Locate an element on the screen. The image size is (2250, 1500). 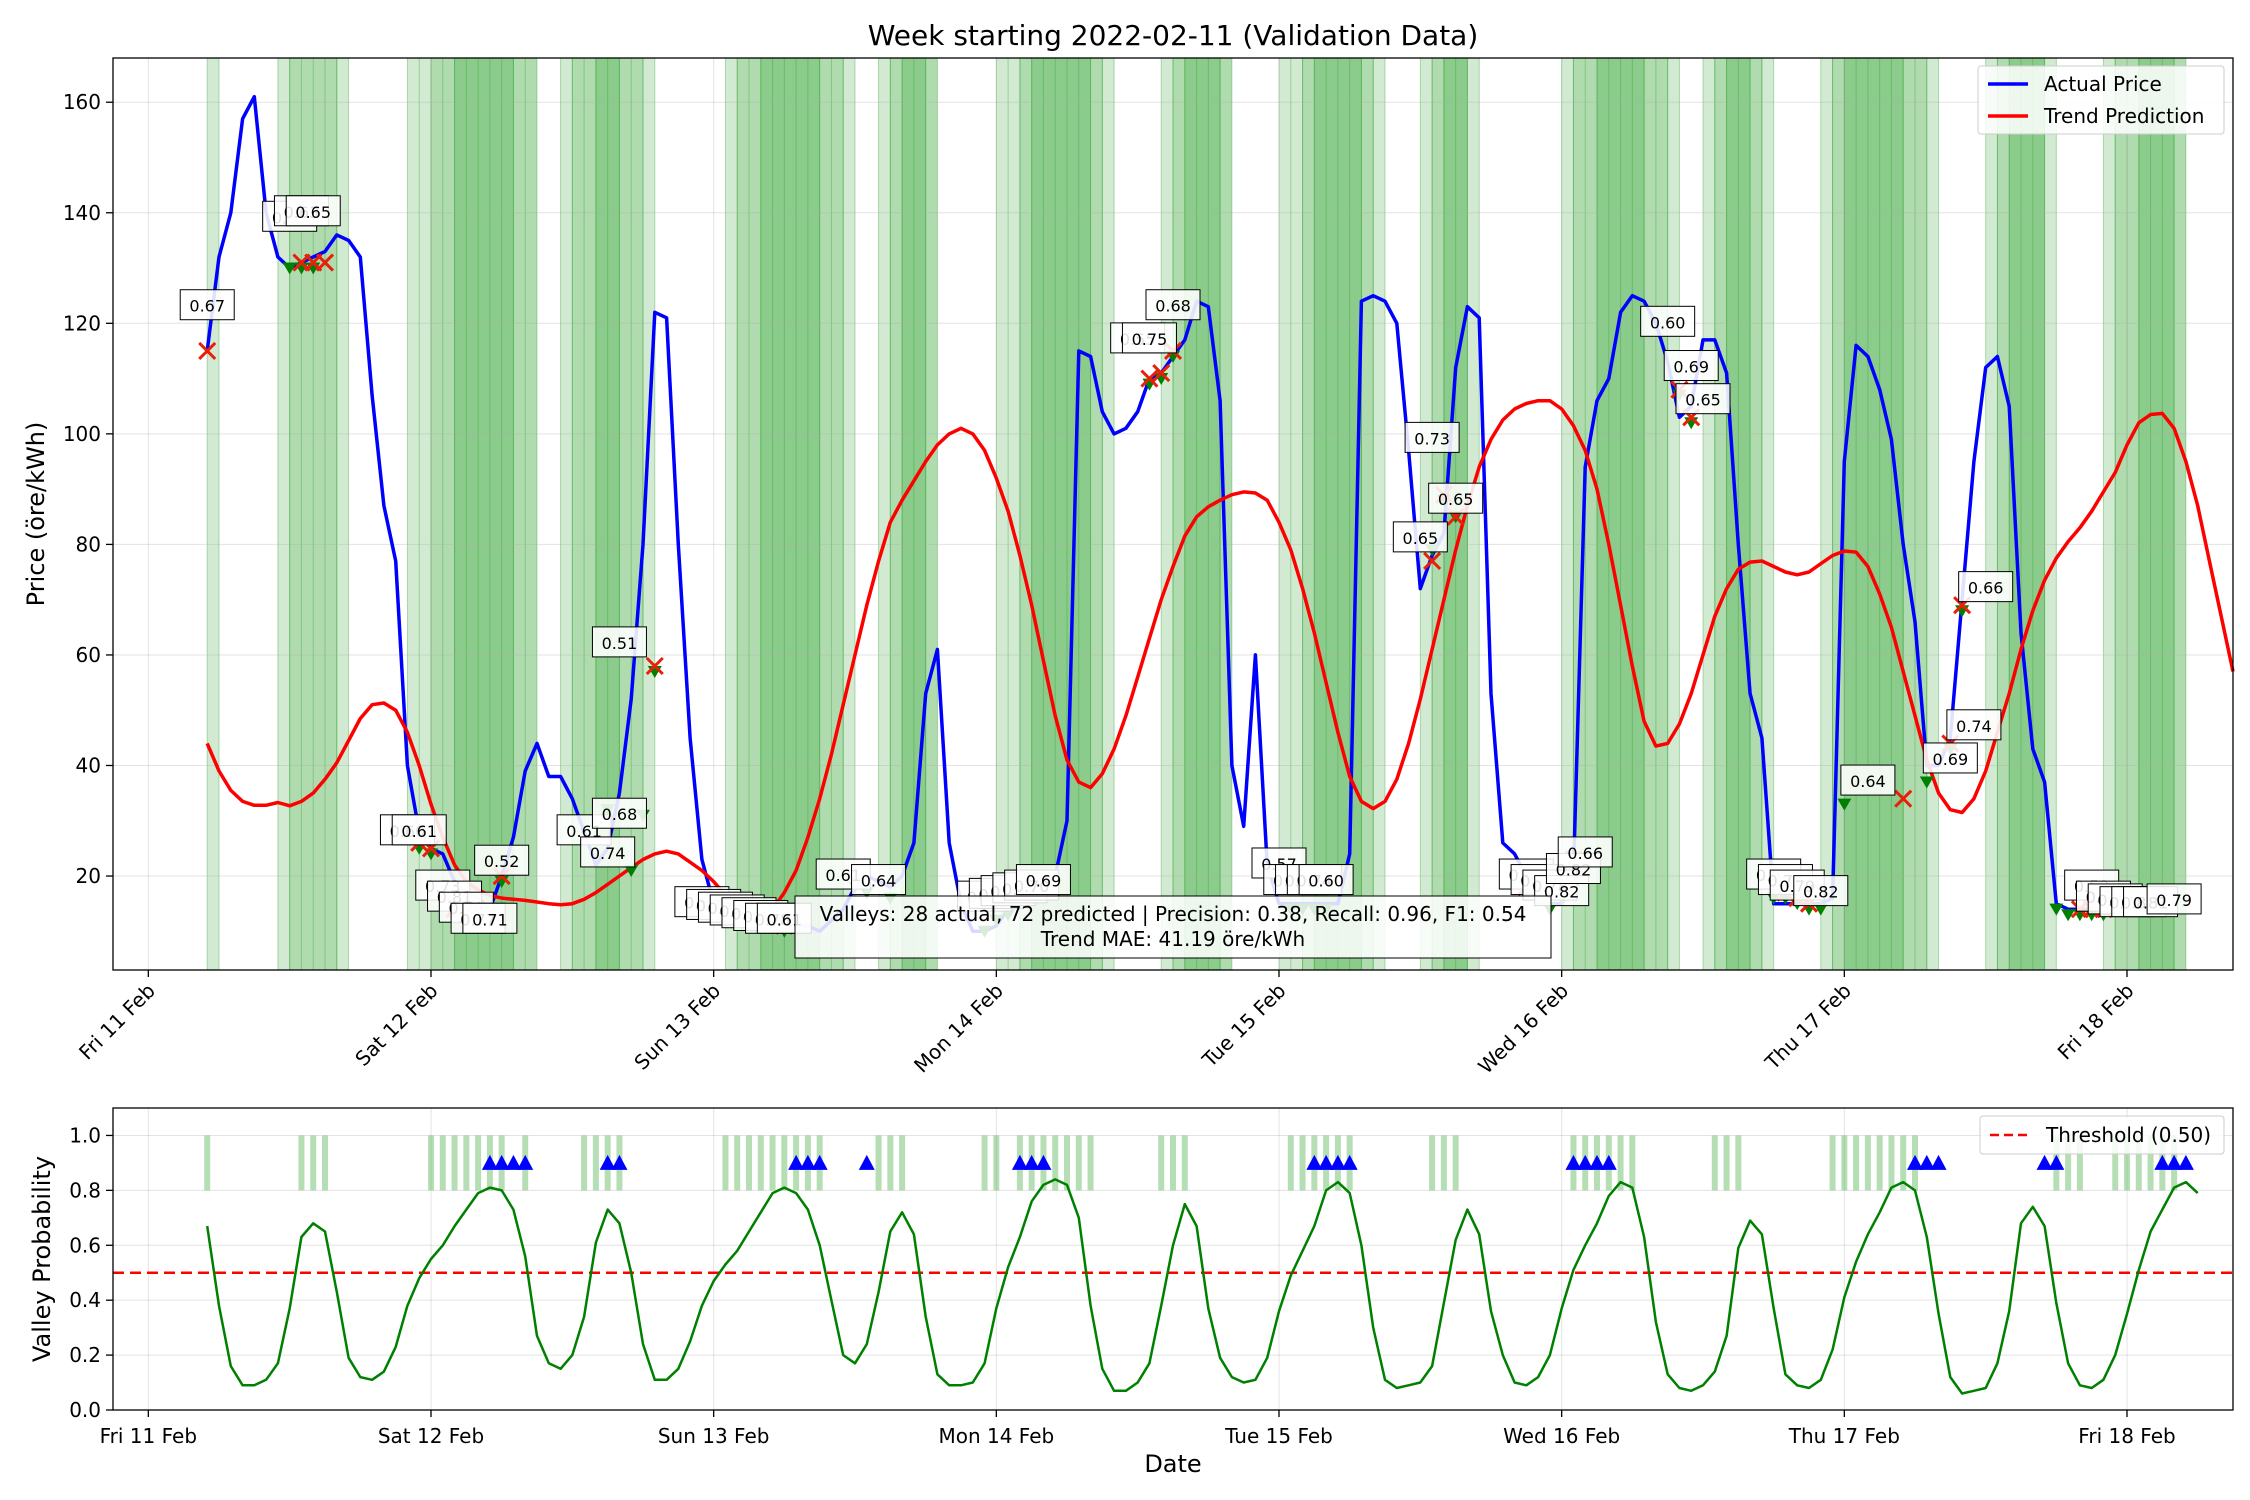
probability-label: 0.61 is located at coordinates (419, 830).